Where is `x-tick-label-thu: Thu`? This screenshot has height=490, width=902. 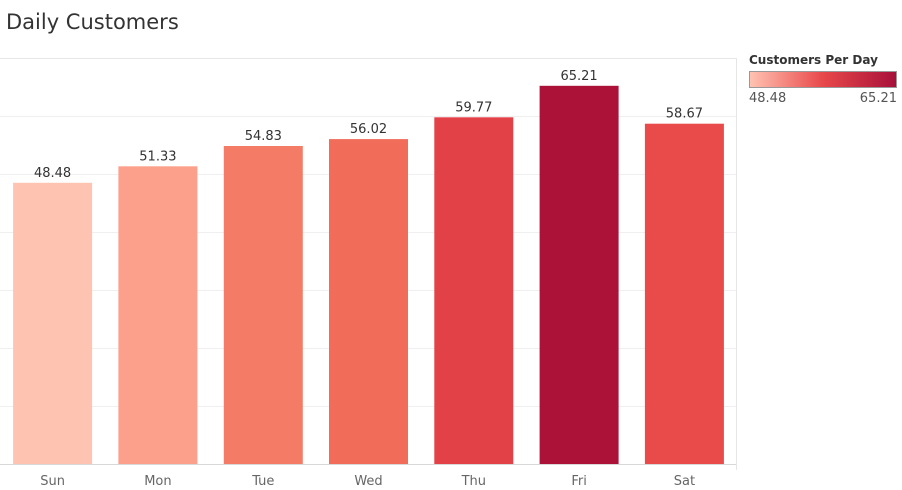
x-tick-label-thu: Thu is located at coordinates (473, 481).